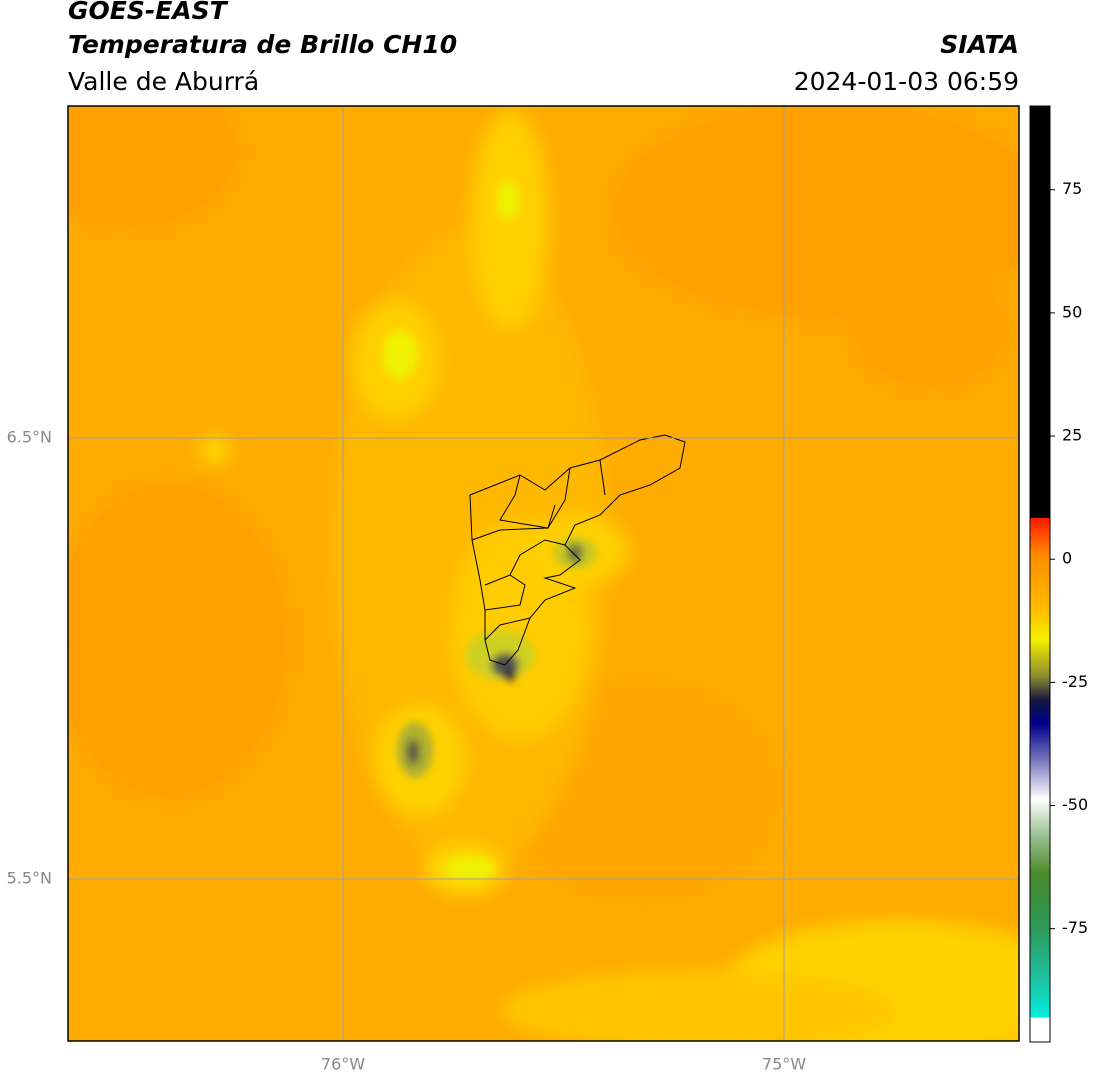  What do you see at coordinates (784, 1064) in the screenshot?
I see `lon-label: 75°W` at bounding box center [784, 1064].